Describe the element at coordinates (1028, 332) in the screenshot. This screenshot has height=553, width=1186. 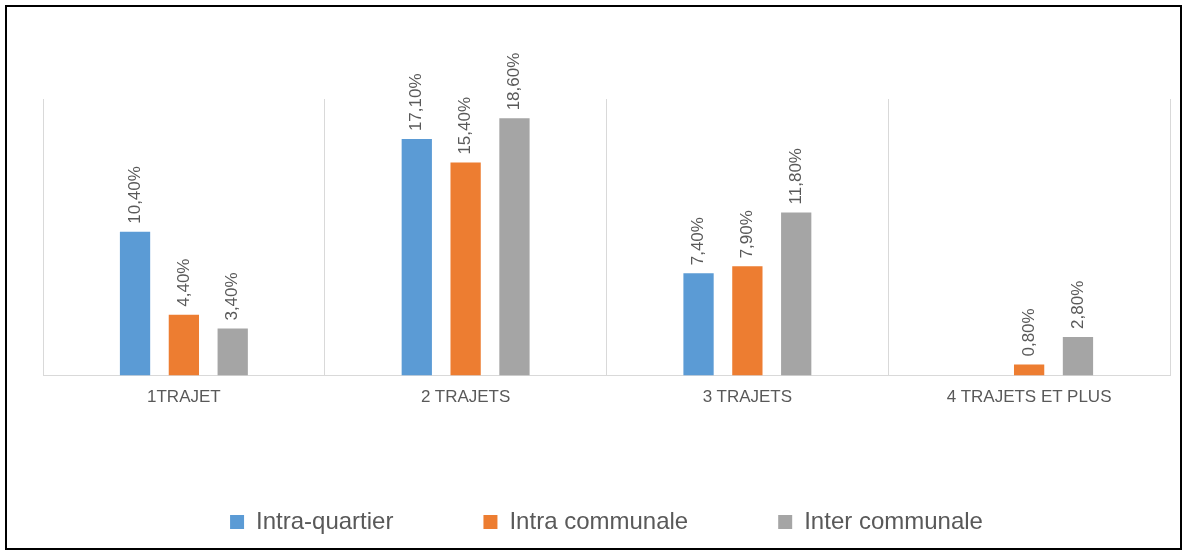
I see `data-label: 0,80%` at that location.